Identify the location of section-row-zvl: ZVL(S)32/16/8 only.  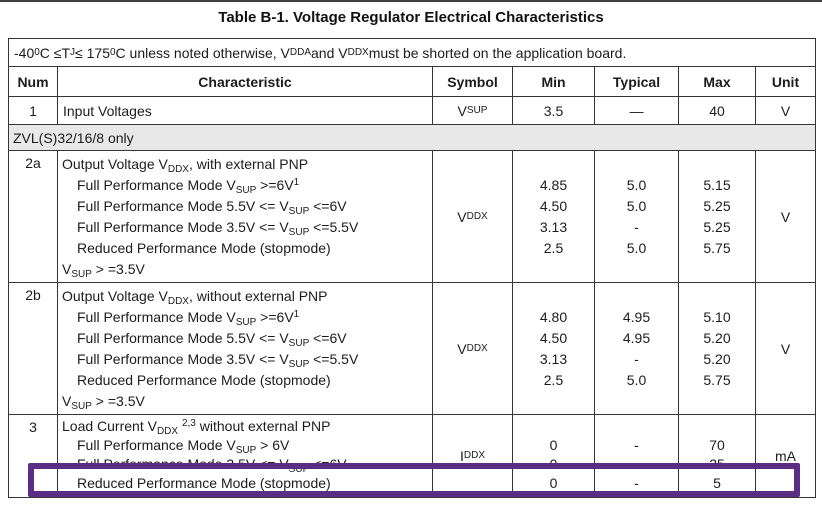
(412, 138).